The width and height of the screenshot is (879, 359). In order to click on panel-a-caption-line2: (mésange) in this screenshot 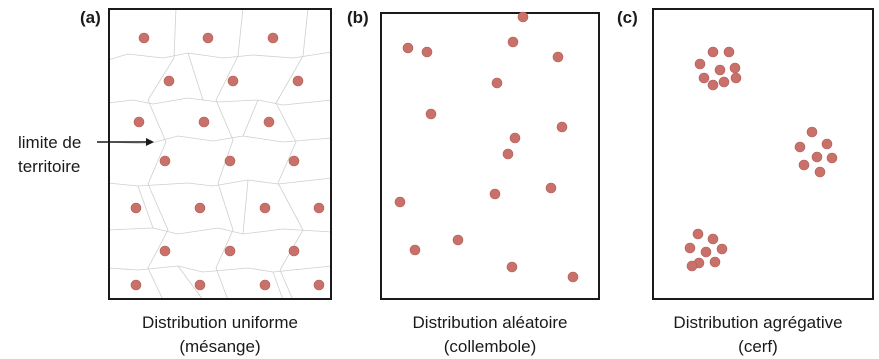, I will do `click(220, 346)`.